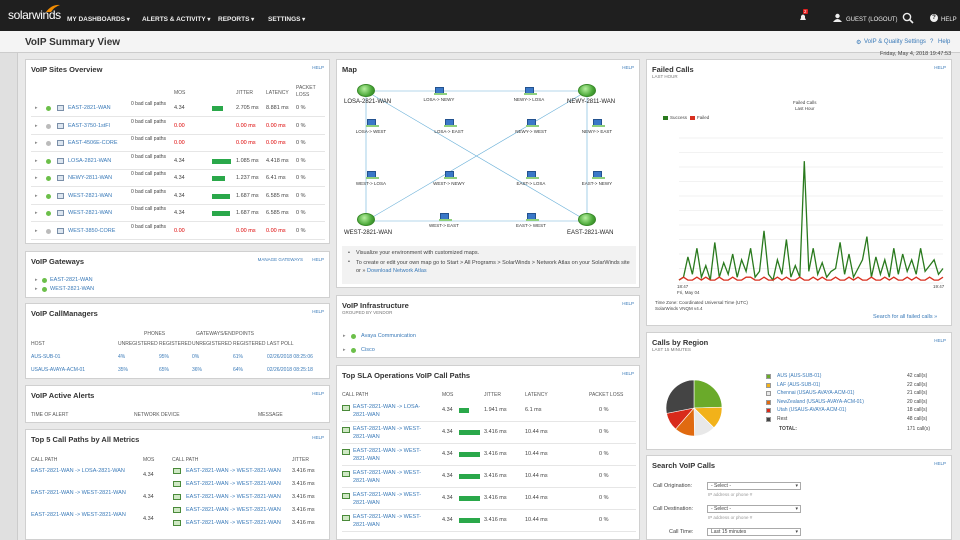 This screenshot has height=540, width=960. Describe the element at coordinates (178, 239) in the screenshot. I see `row-divider` at that location.